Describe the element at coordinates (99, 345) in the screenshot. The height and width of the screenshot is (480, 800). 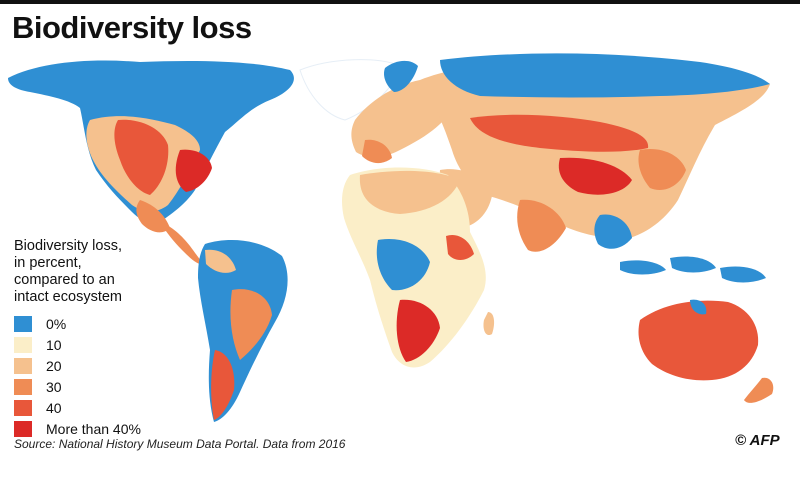
I see `legend-item-10: 10` at that location.